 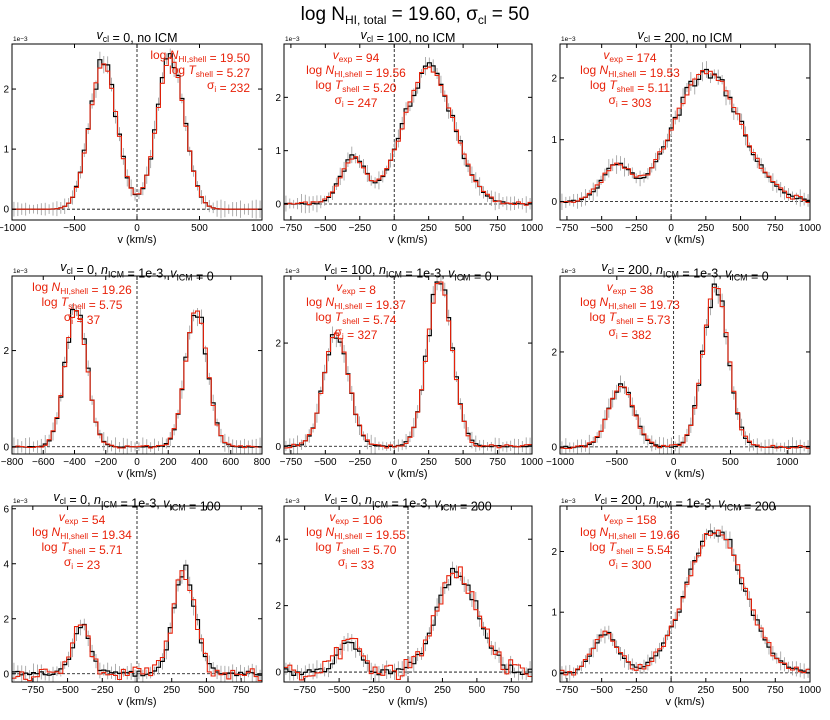 What do you see at coordinates (323, 14) in the screenshot?
I see `suptitle-main: log N` at bounding box center [323, 14].